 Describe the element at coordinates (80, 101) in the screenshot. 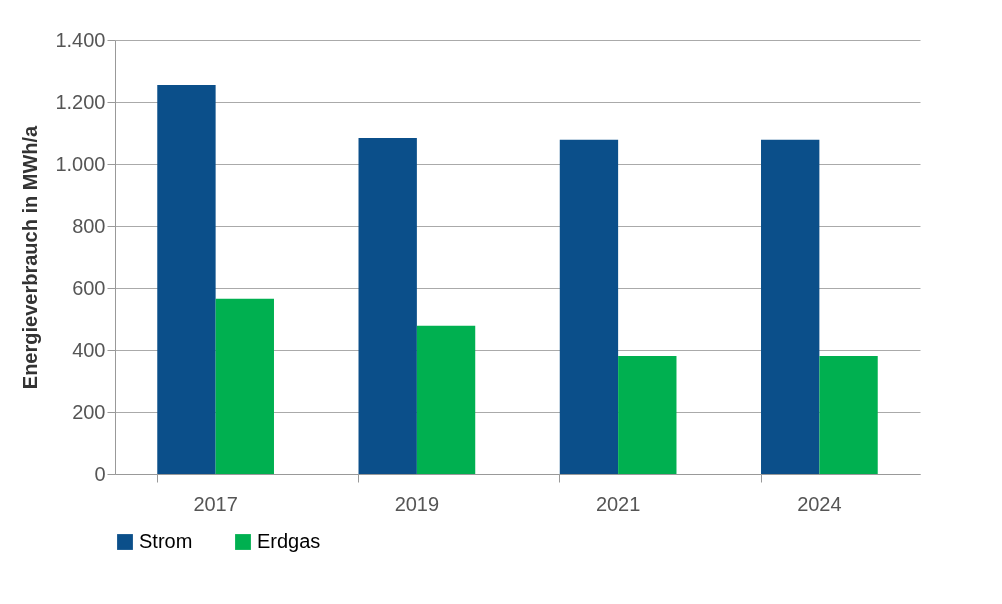

I see `y-tick-label: 1.200` at that location.